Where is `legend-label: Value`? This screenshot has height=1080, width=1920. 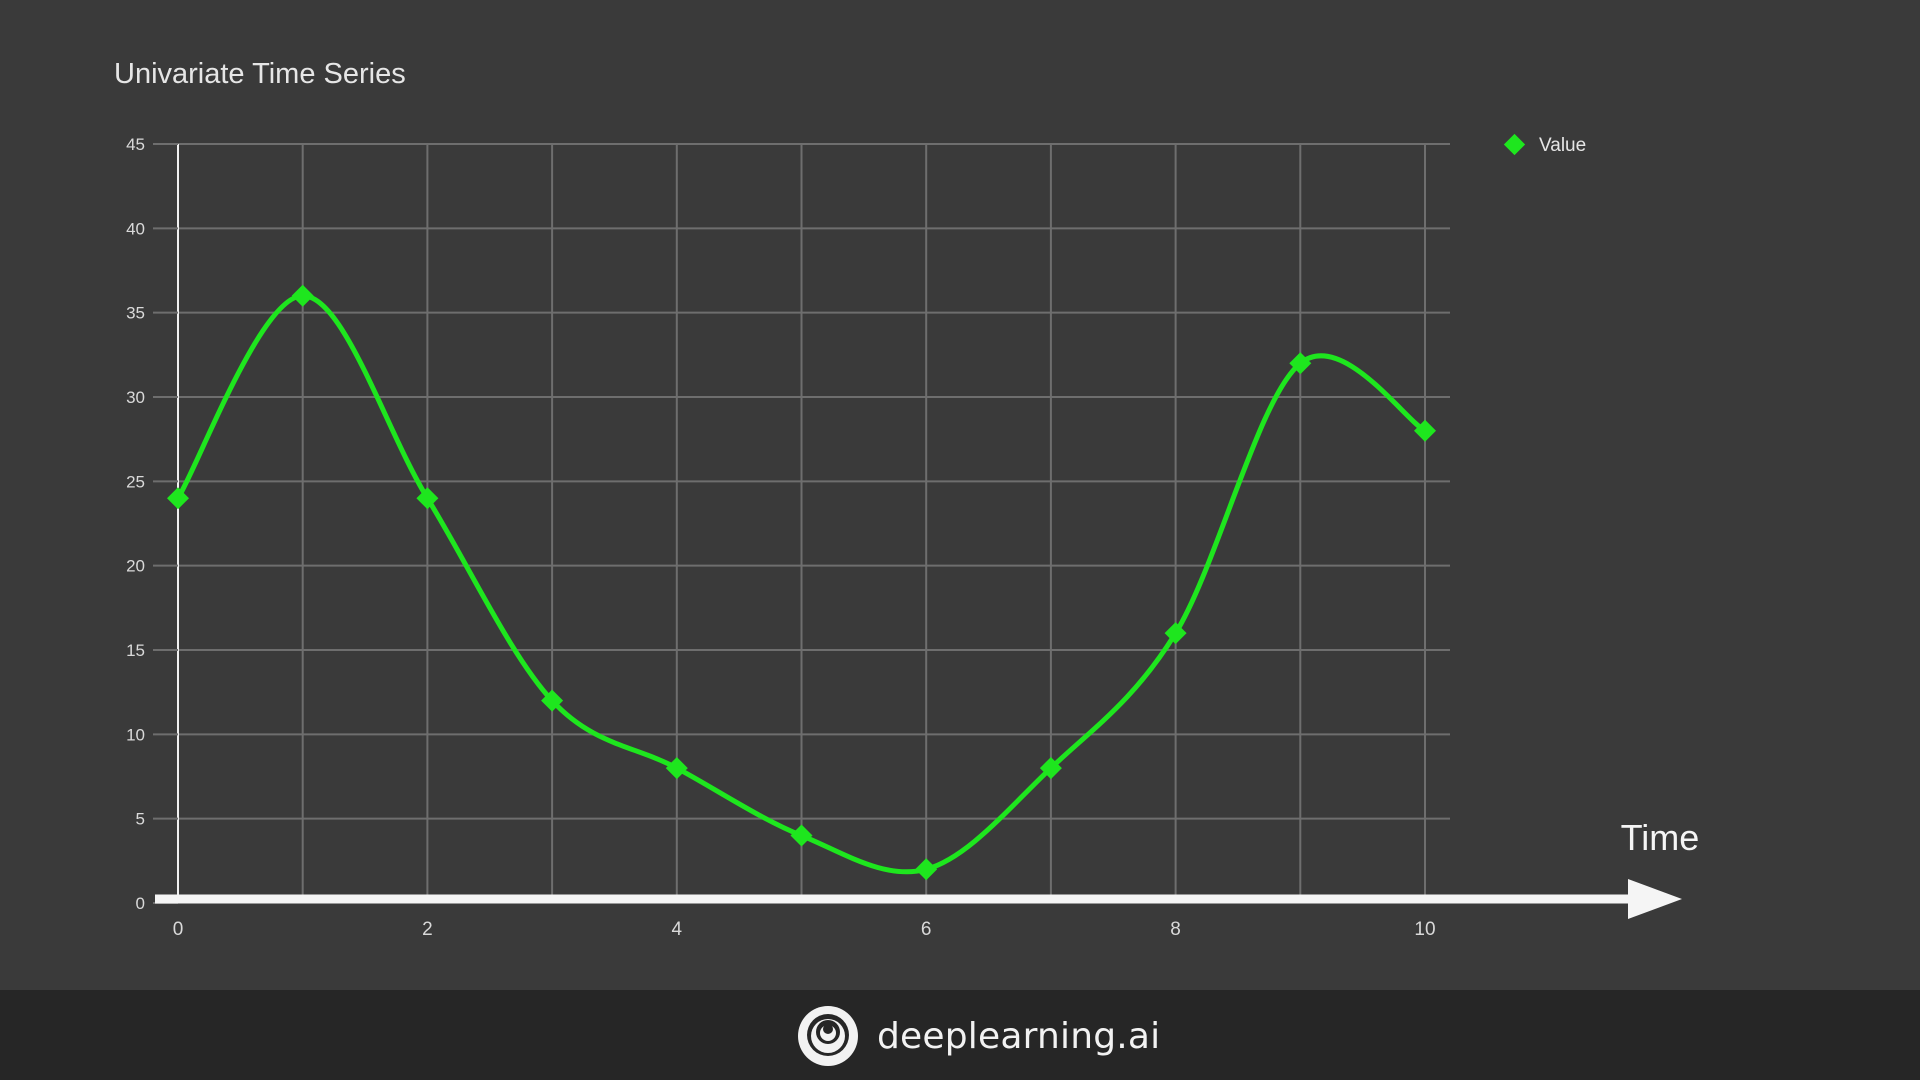 legend-label: Value is located at coordinates (1562, 145).